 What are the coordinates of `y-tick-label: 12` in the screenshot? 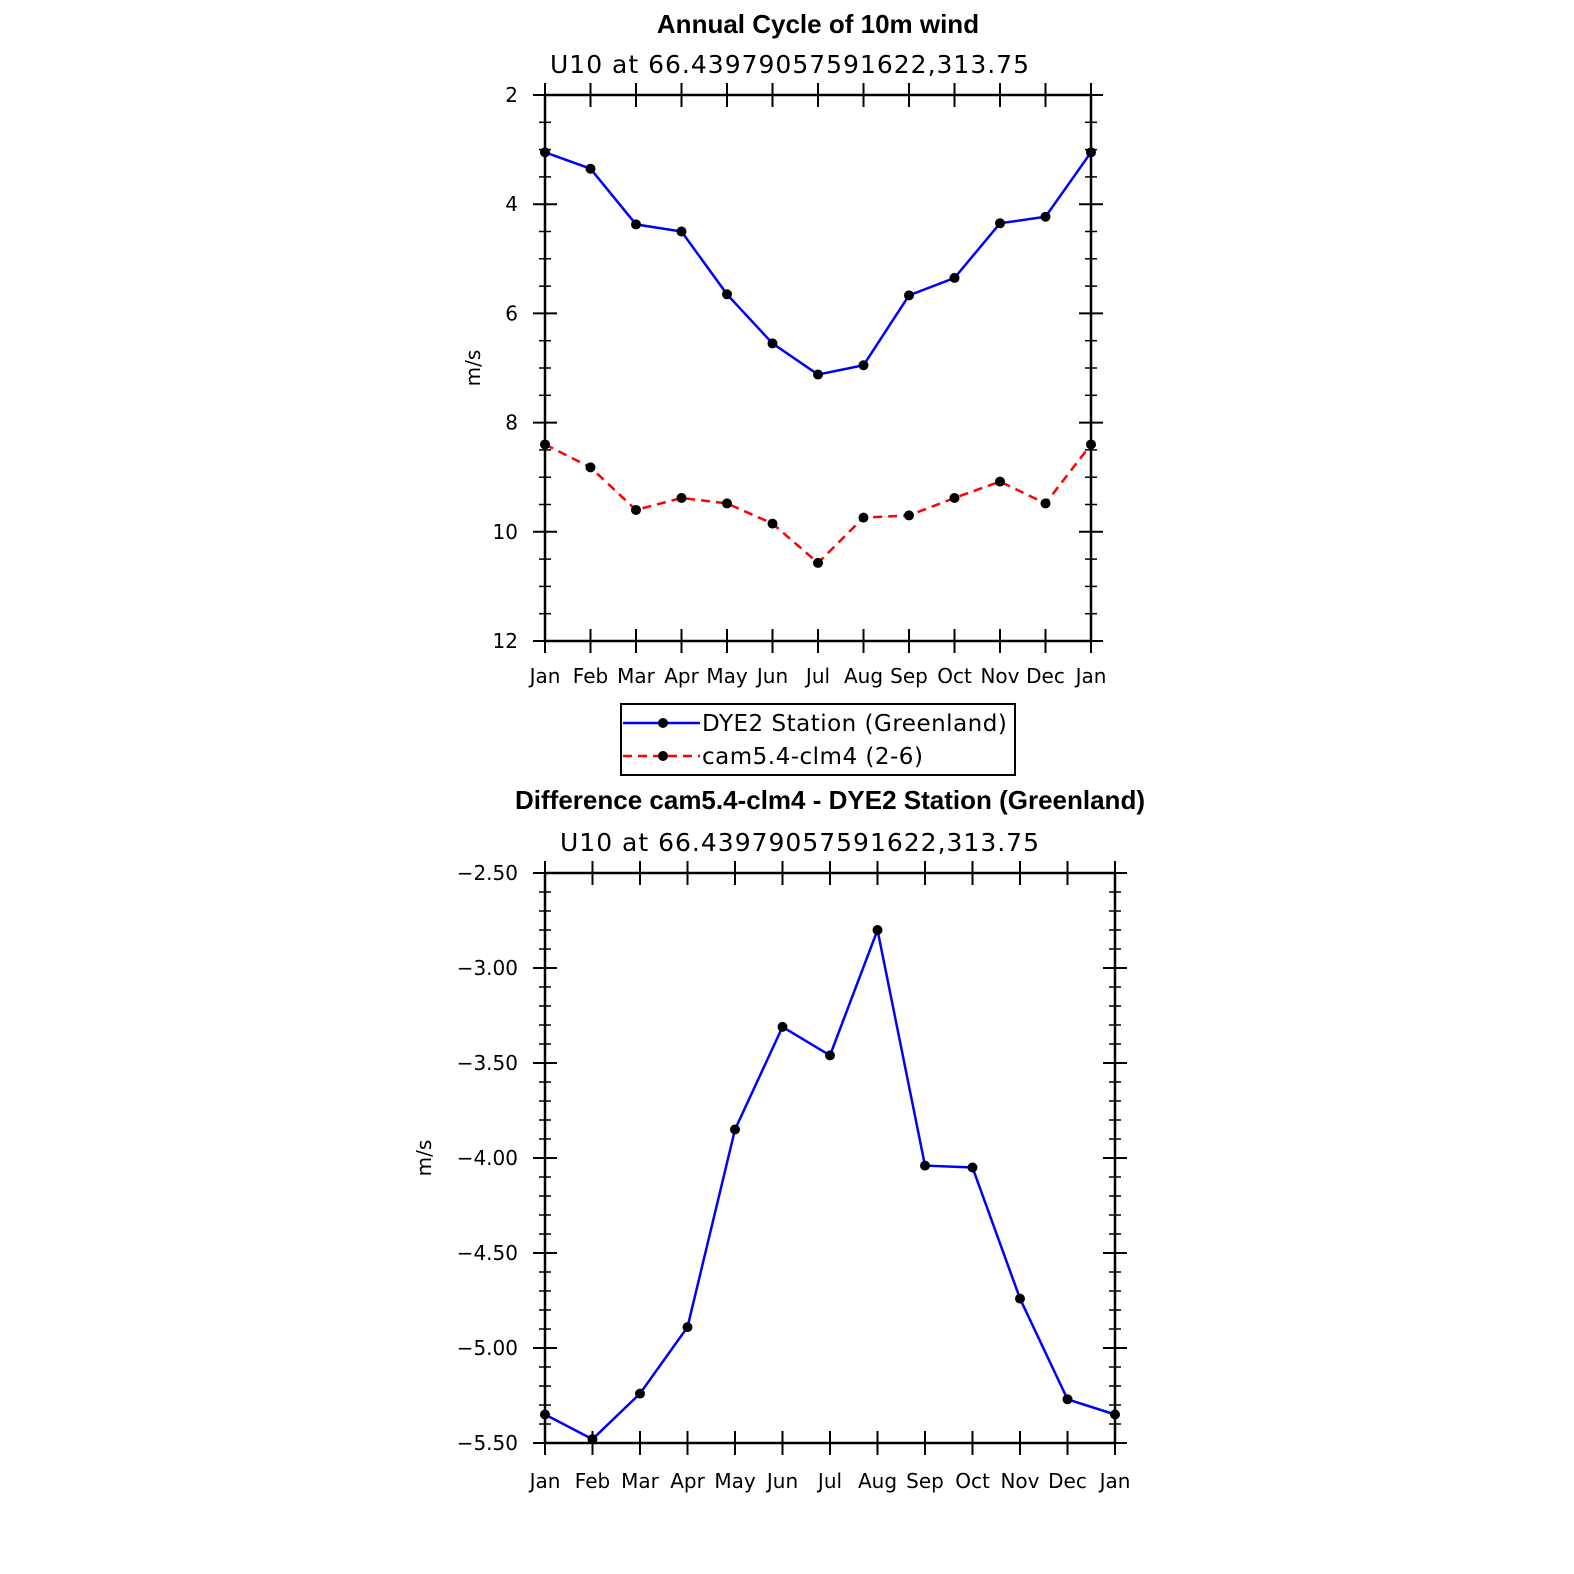 It's located at (505, 641).